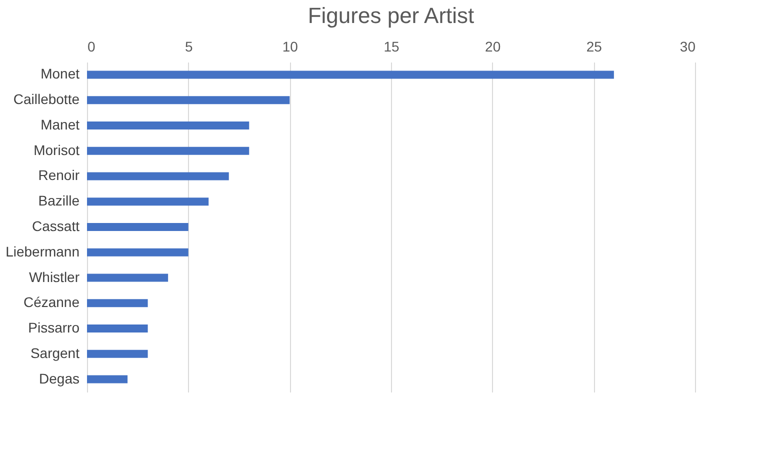 Image resolution: width=762 pixels, height=457 pixels. What do you see at coordinates (54, 328) in the screenshot?
I see `y-tick-label: Pissarro` at bounding box center [54, 328].